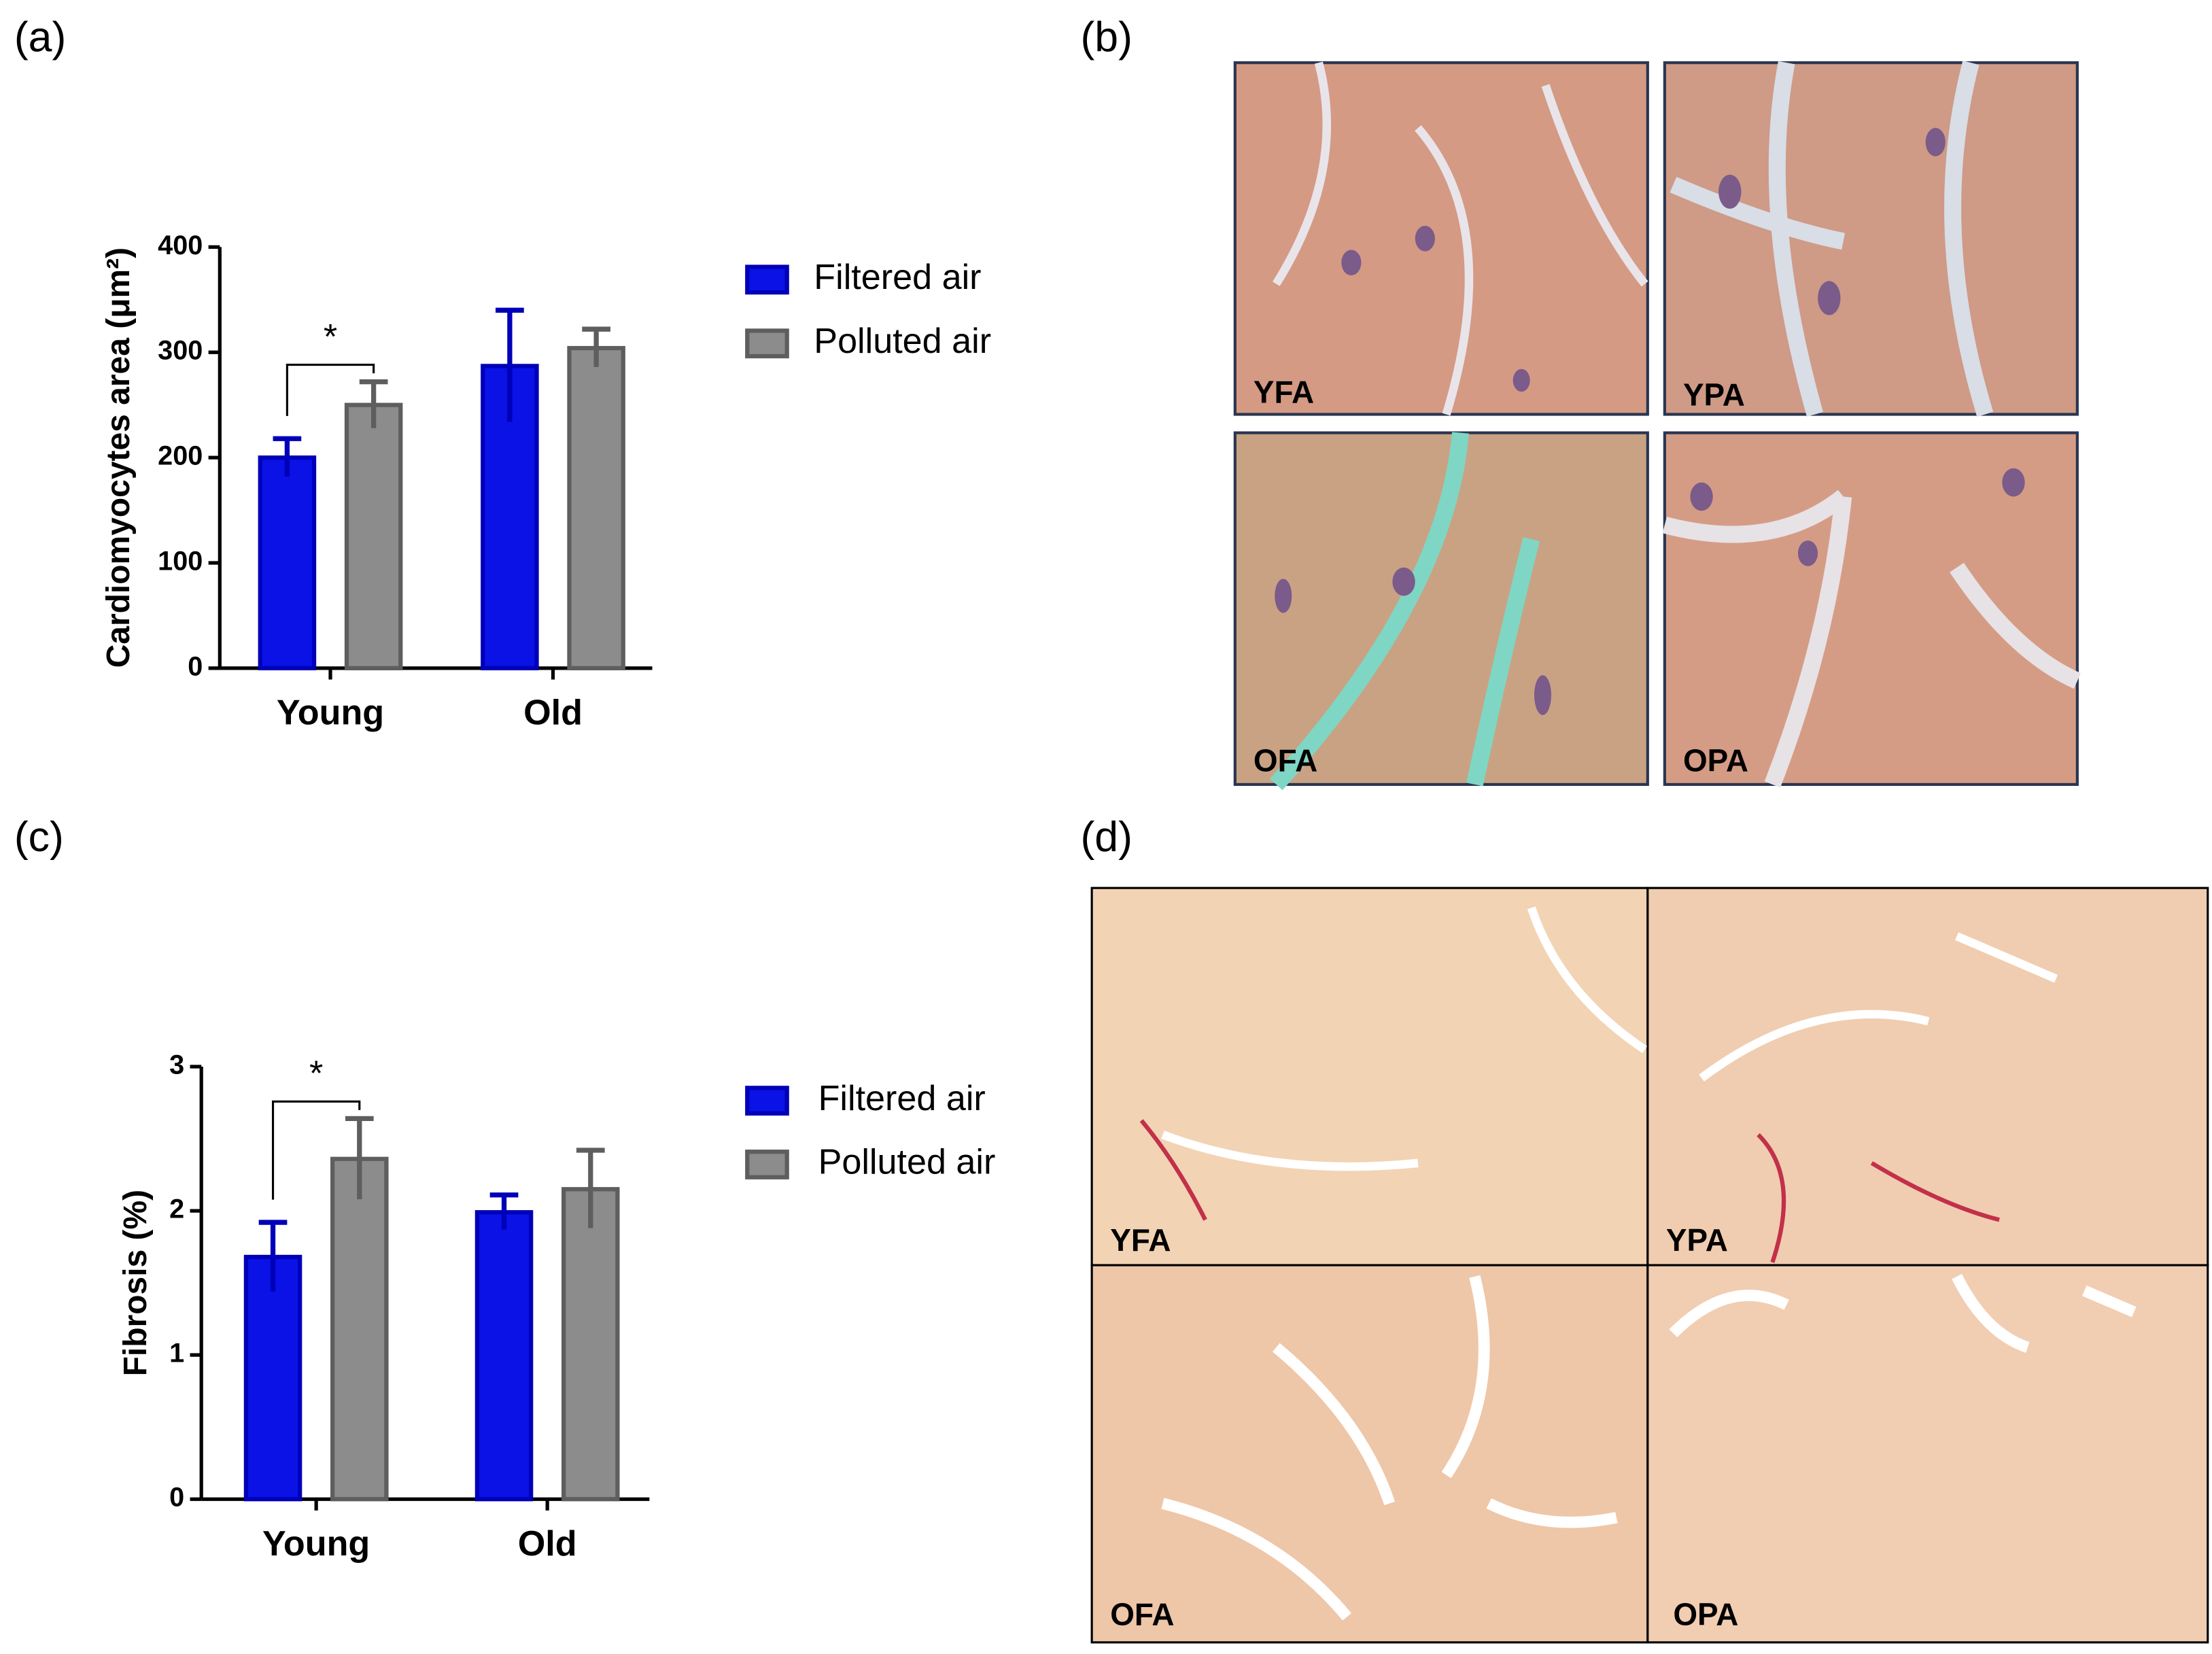  I want to click on panel-label: (a), so click(40, 37).